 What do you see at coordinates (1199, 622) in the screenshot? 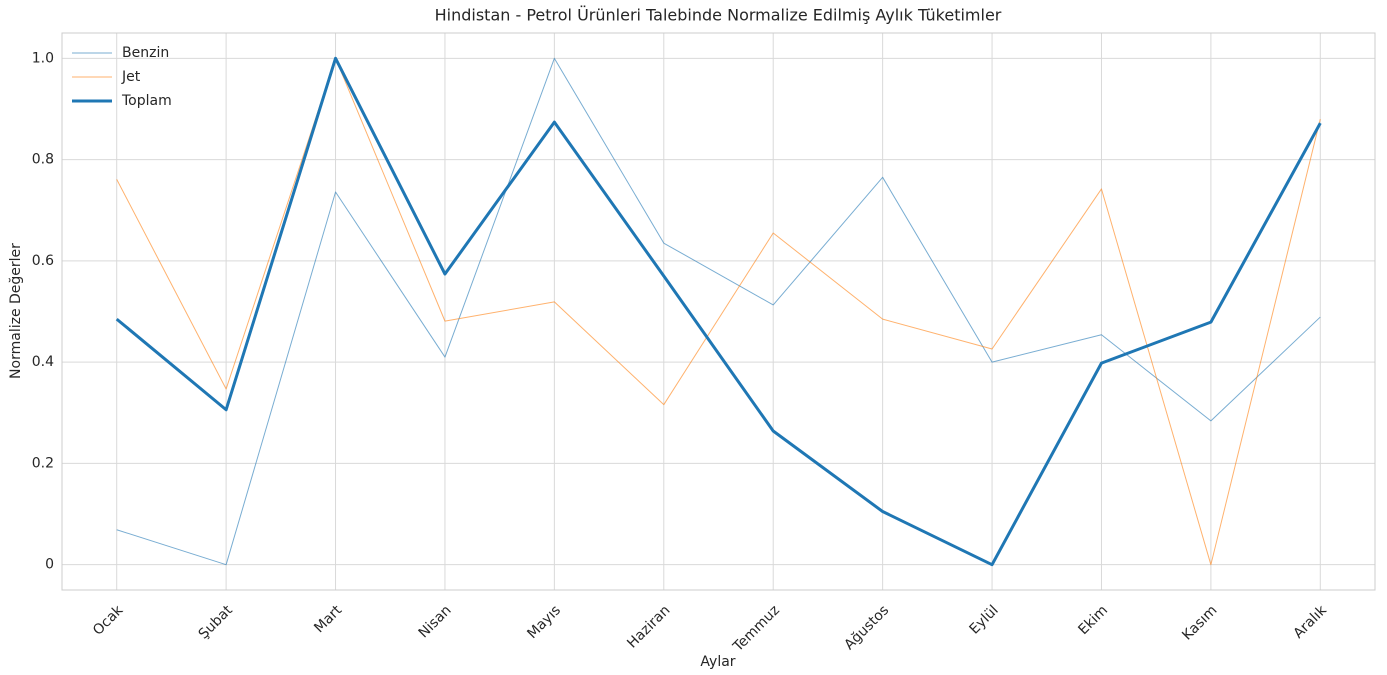
I see `x-tick-label: Kasım` at bounding box center [1199, 622].